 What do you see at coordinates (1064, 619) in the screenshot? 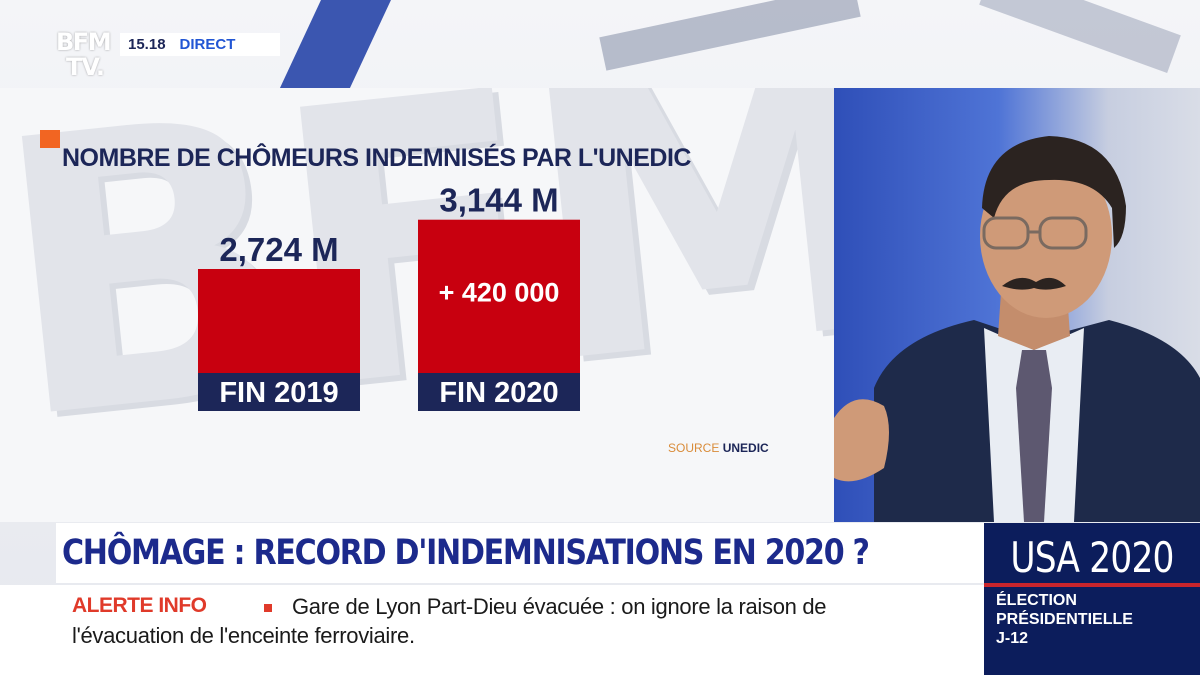
I see `side-box-line-2: PRÉSIDENTIELLE` at bounding box center [1064, 619].